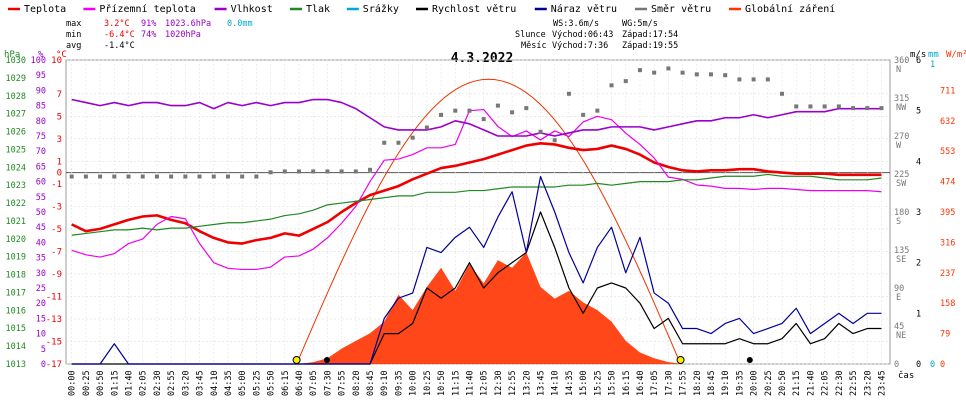 This screenshot has width=966, height=400. What do you see at coordinates (650, 46) in the screenshot?
I see `info-moon-set: Západ:19:55` at bounding box center [650, 46].